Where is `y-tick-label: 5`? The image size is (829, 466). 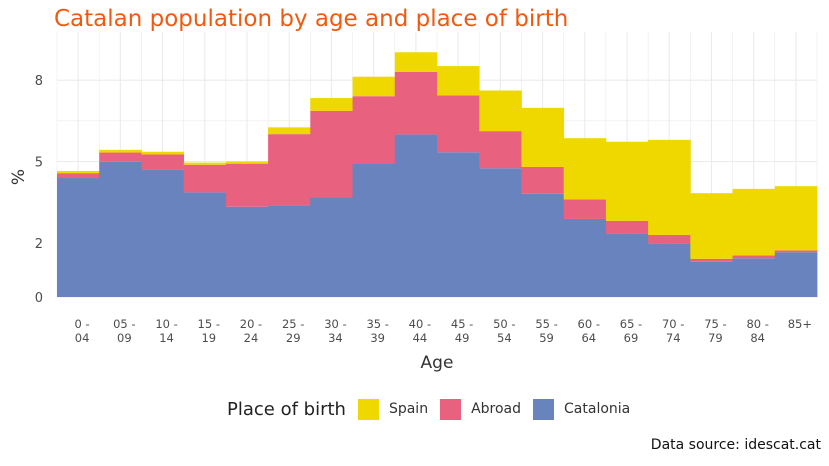 y-tick-label: 5 is located at coordinates (39, 163).